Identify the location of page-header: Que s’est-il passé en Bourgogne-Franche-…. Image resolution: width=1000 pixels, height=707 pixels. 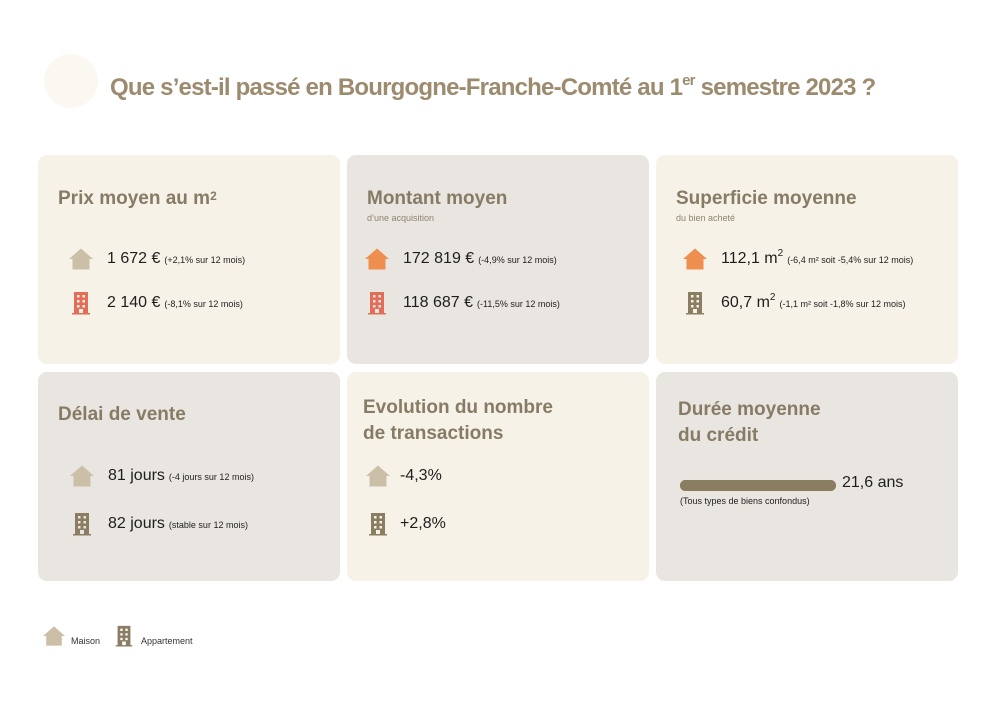
(504, 81).